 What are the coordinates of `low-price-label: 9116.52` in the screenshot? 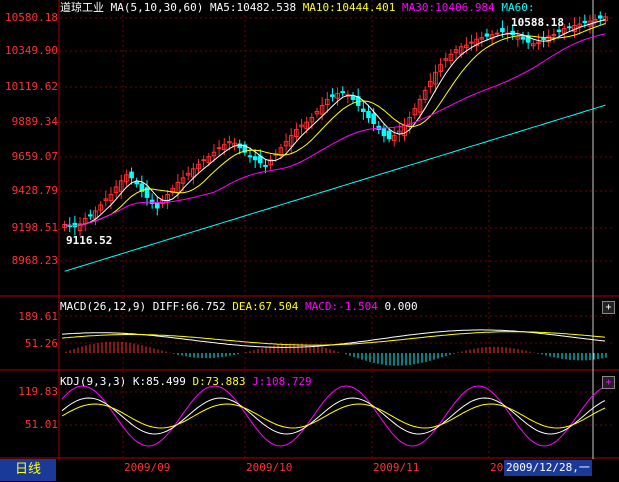 It's located at (89, 240).